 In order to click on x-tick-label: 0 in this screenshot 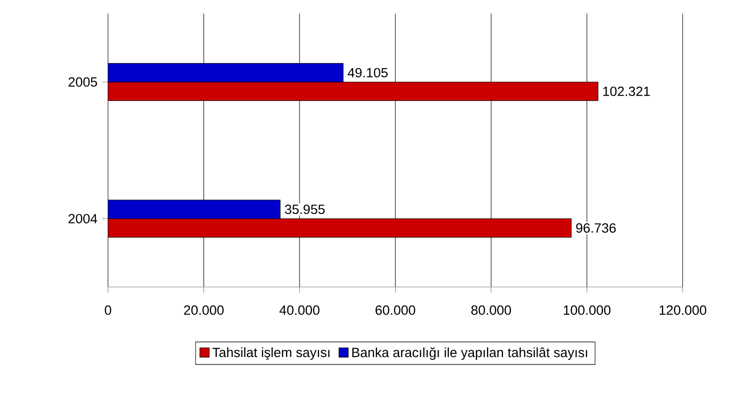, I will do `click(108, 310)`.